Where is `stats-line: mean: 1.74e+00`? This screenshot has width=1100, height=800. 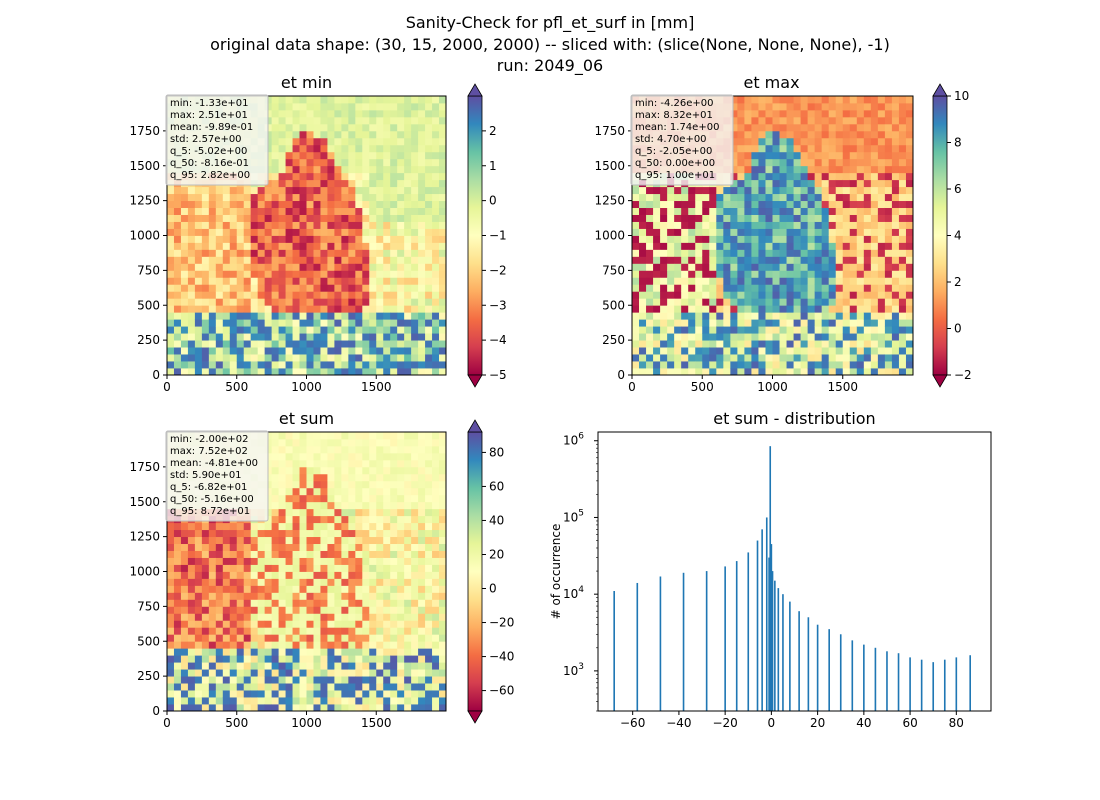
stats-line: mean: 1.74e+00 is located at coordinates (677, 127).